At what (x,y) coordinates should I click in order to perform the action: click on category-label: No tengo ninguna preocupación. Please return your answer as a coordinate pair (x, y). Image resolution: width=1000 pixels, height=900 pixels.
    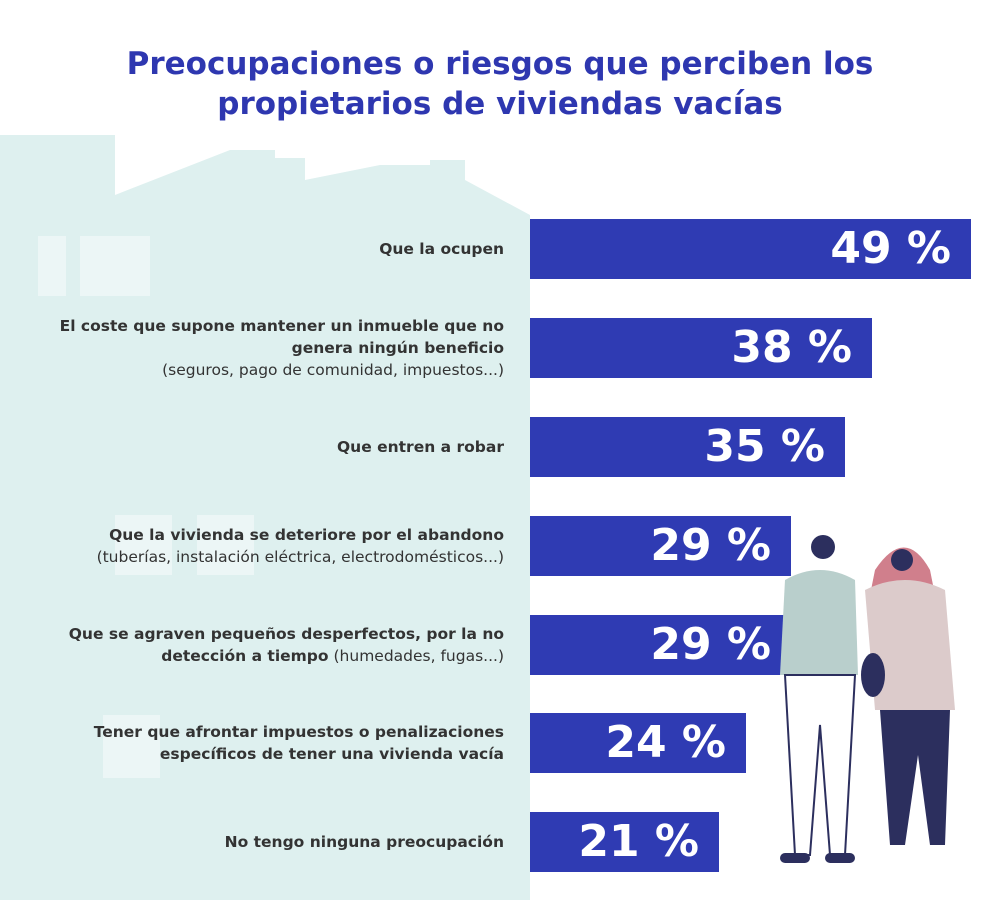
    Looking at the image, I should click on (274, 842).